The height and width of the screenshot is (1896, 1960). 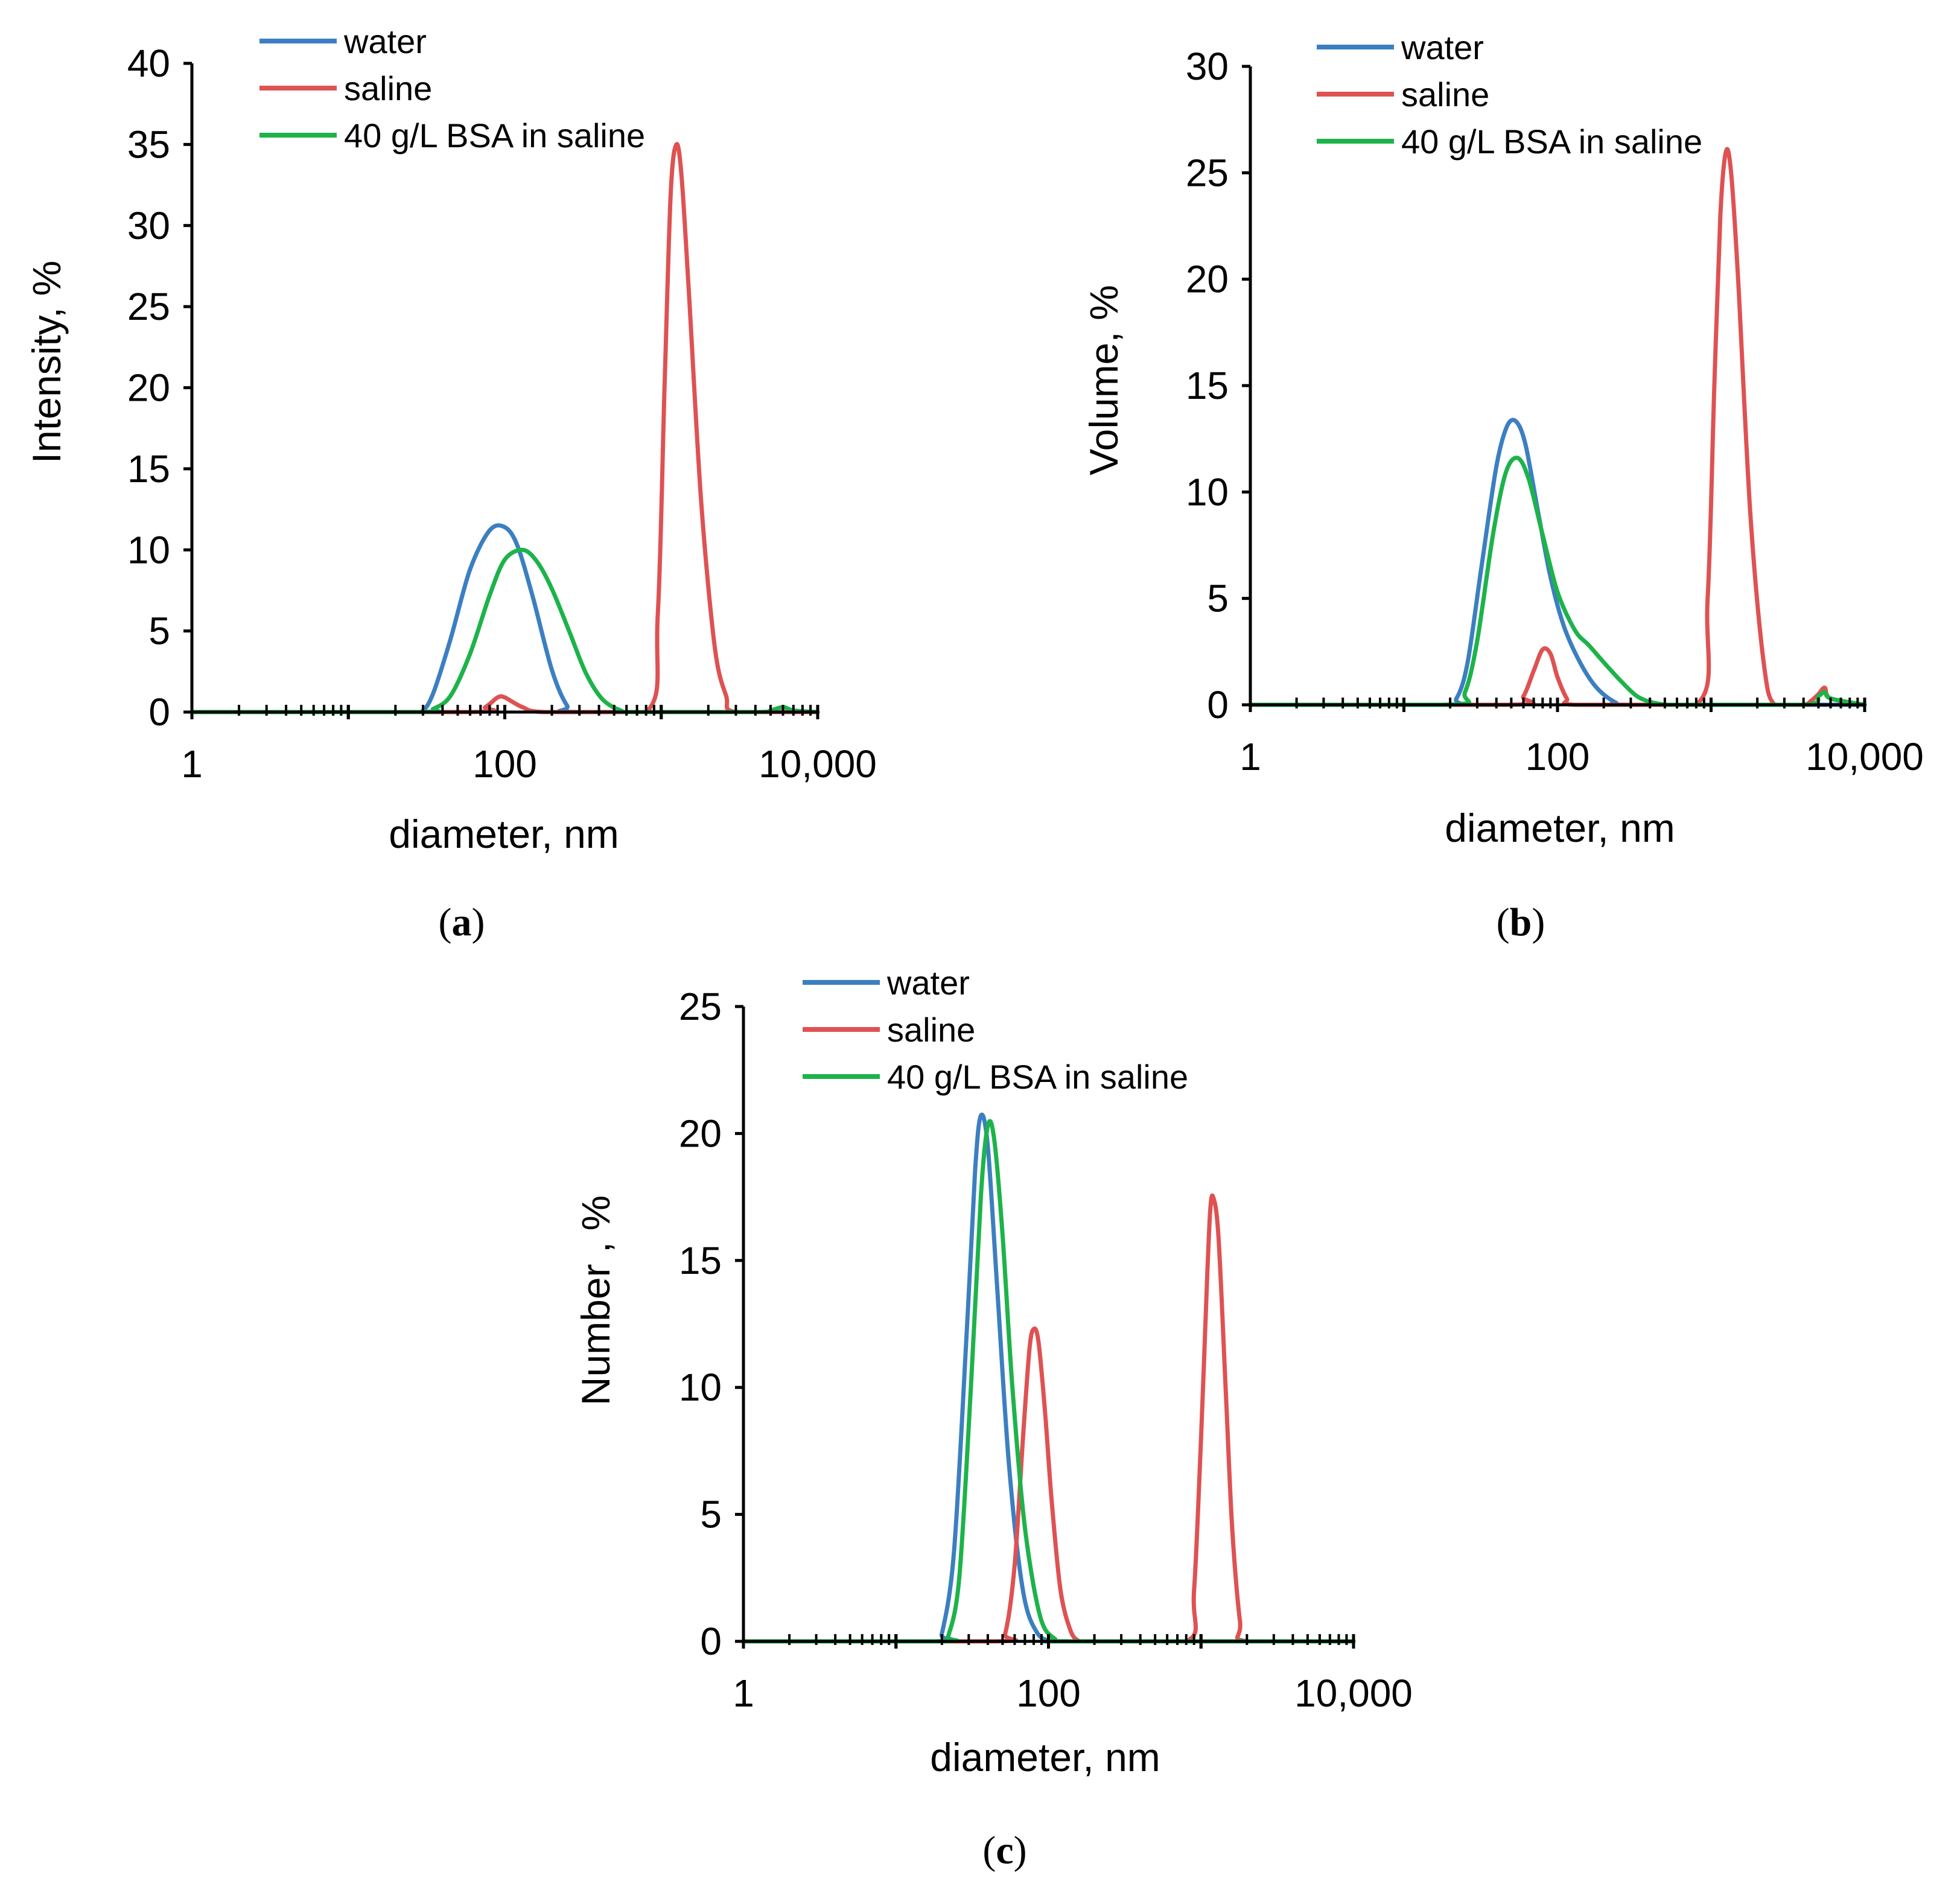 What do you see at coordinates (1560, 828) in the screenshot?
I see `chart-b-xlabel: diameter, nm` at bounding box center [1560, 828].